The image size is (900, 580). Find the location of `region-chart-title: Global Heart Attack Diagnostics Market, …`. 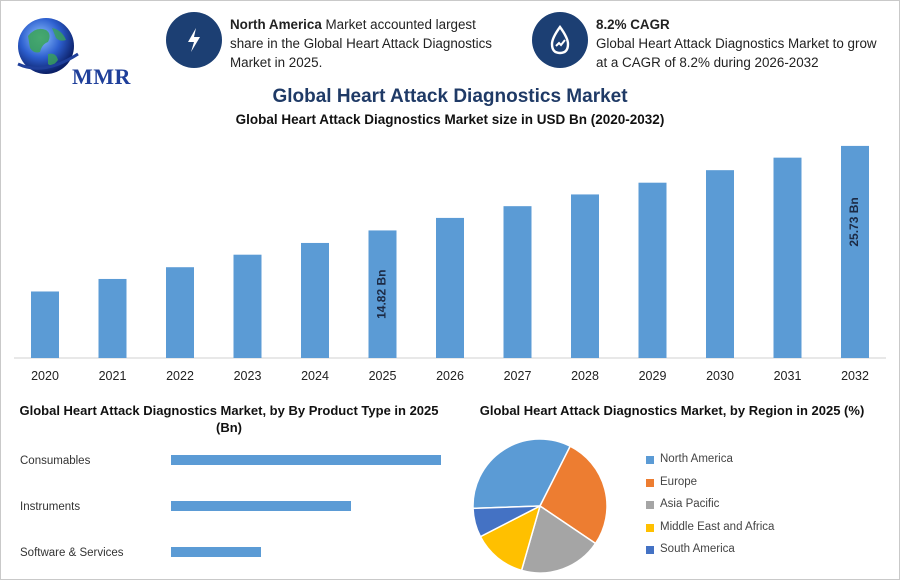

region-chart-title: Global Heart Attack Diagnostics Market, … is located at coordinates (672, 410).